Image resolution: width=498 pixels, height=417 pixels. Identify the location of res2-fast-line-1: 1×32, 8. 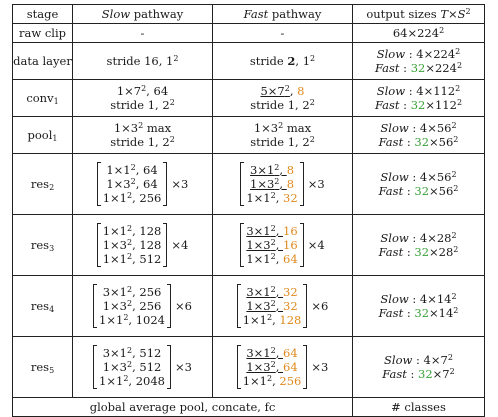
(271, 184).